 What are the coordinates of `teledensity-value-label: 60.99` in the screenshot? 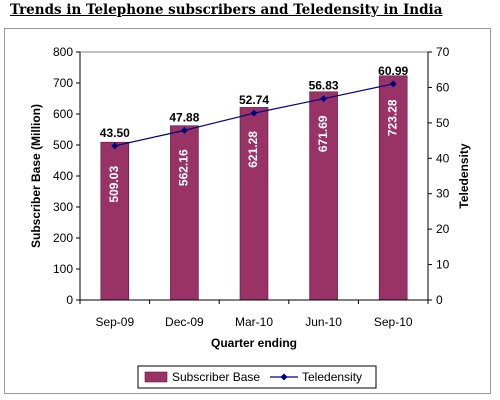 It's located at (393, 71).